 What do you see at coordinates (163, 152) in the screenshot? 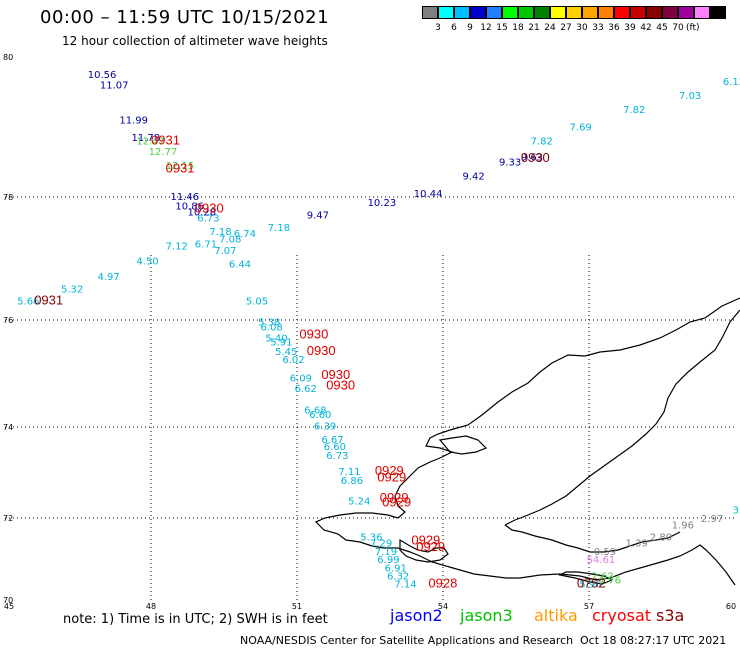
I see `wave-height-label: 12.77` at bounding box center [163, 152].